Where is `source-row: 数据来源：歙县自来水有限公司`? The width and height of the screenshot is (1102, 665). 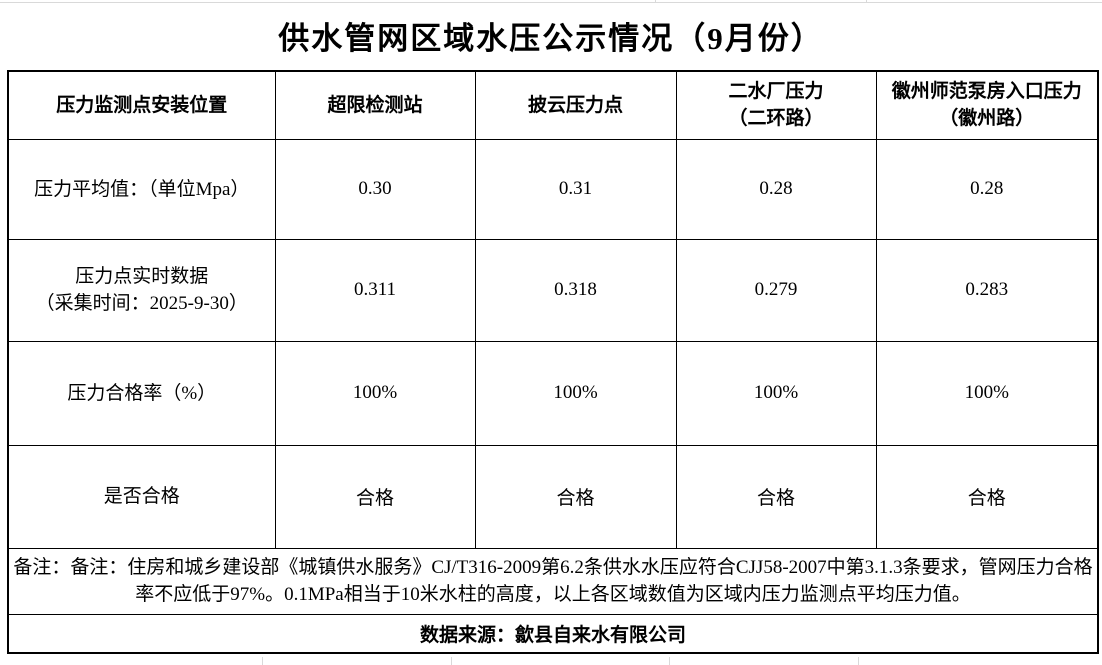 source-row: 数据来源：歙县自来水有限公司 is located at coordinates (553, 633).